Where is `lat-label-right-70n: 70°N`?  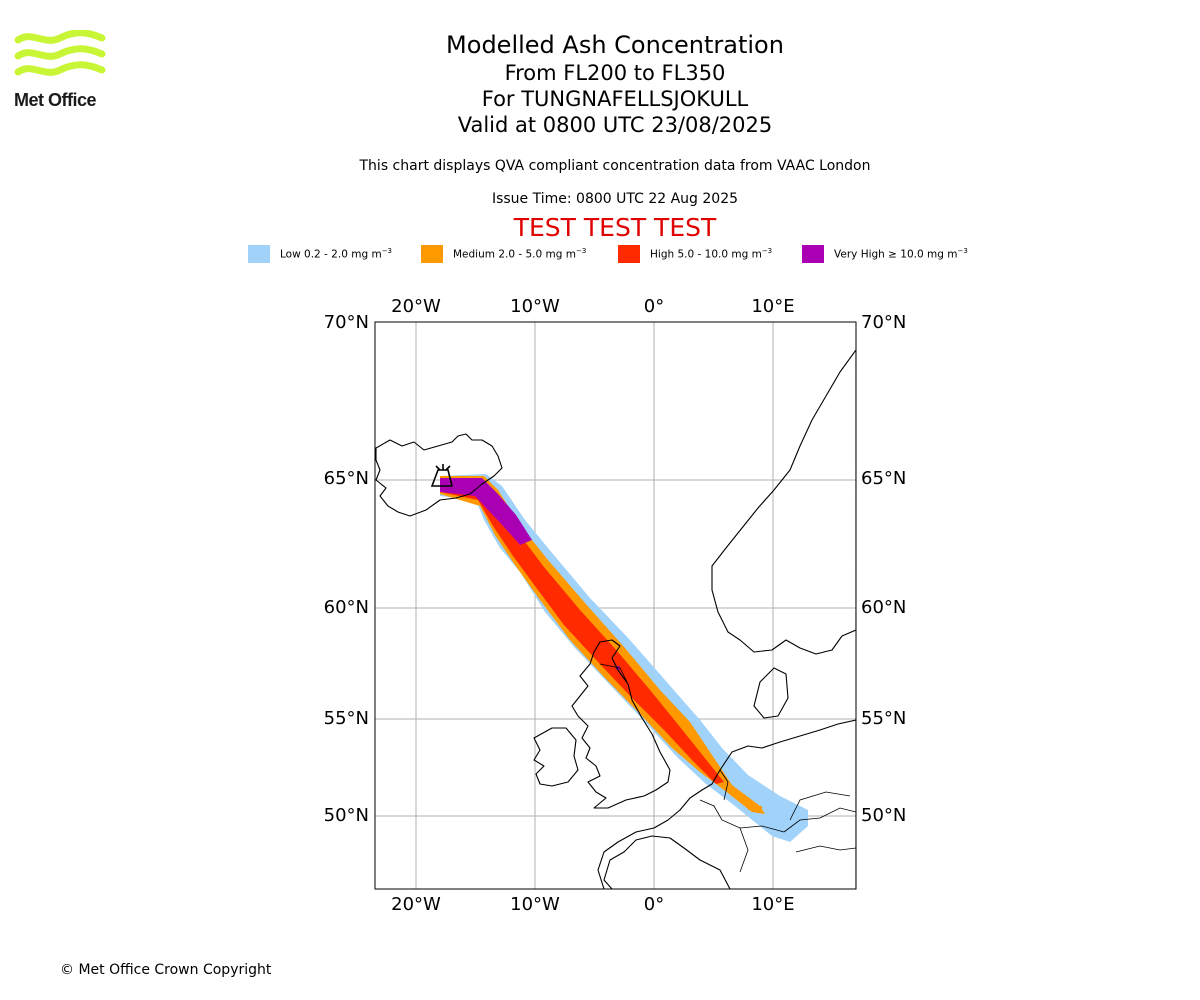 lat-label-right-70n: 70°N is located at coordinates (883, 322).